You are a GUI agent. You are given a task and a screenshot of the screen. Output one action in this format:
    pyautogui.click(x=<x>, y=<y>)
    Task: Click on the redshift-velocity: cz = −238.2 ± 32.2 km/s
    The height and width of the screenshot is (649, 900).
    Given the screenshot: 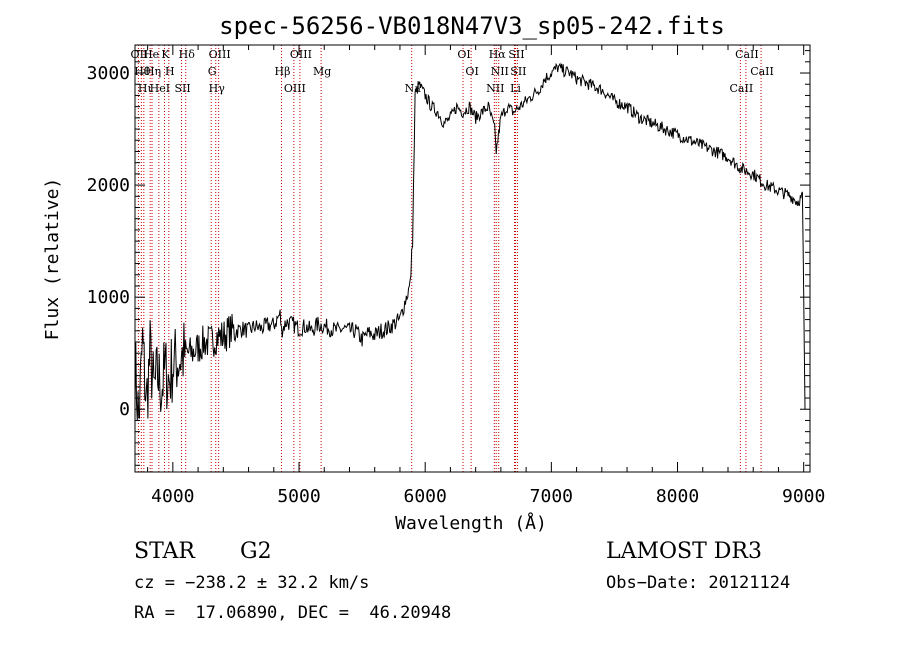 What is the action you would take?
    pyautogui.click(x=252, y=583)
    